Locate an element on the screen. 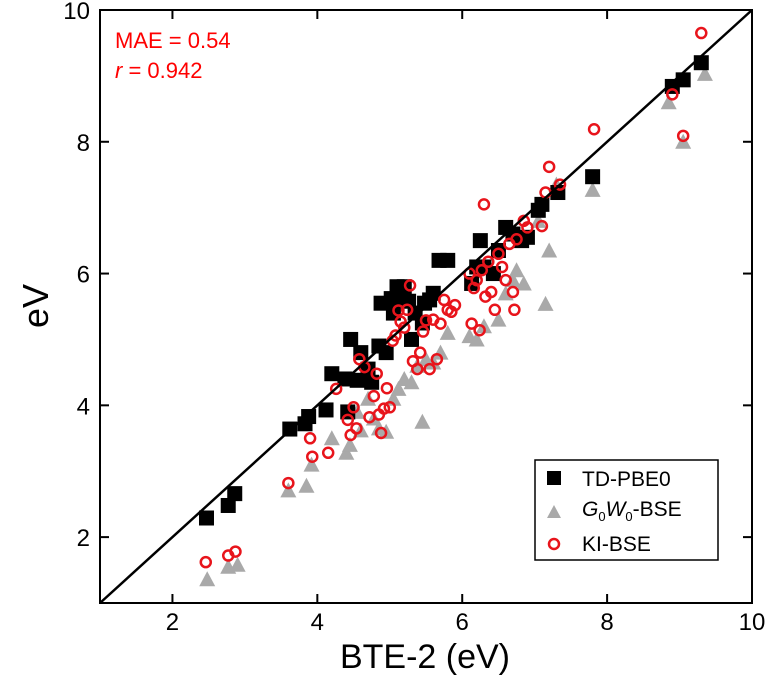  y-tick-label: 6 is located at coordinates (83, 275).